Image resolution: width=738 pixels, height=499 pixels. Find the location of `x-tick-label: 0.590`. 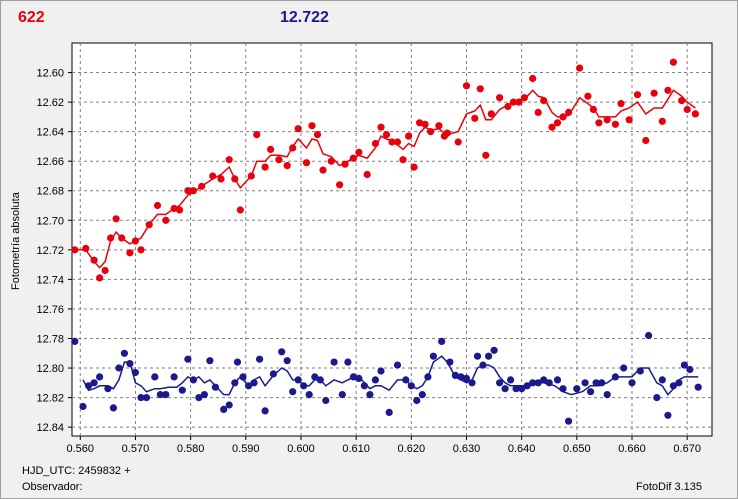

x-tick-label: 0.590 is located at coordinates (246, 449).